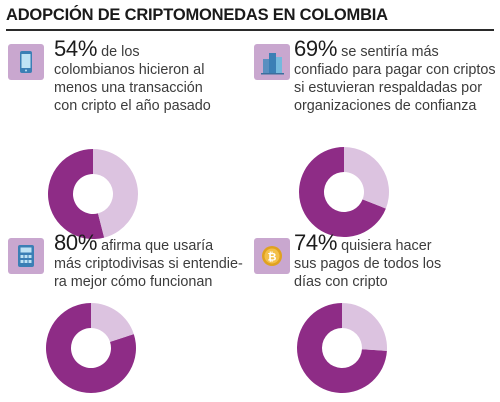  What do you see at coordinates (128, 88) in the screenshot?
I see `text-line: menos una transacción` at bounding box center [128, 88].